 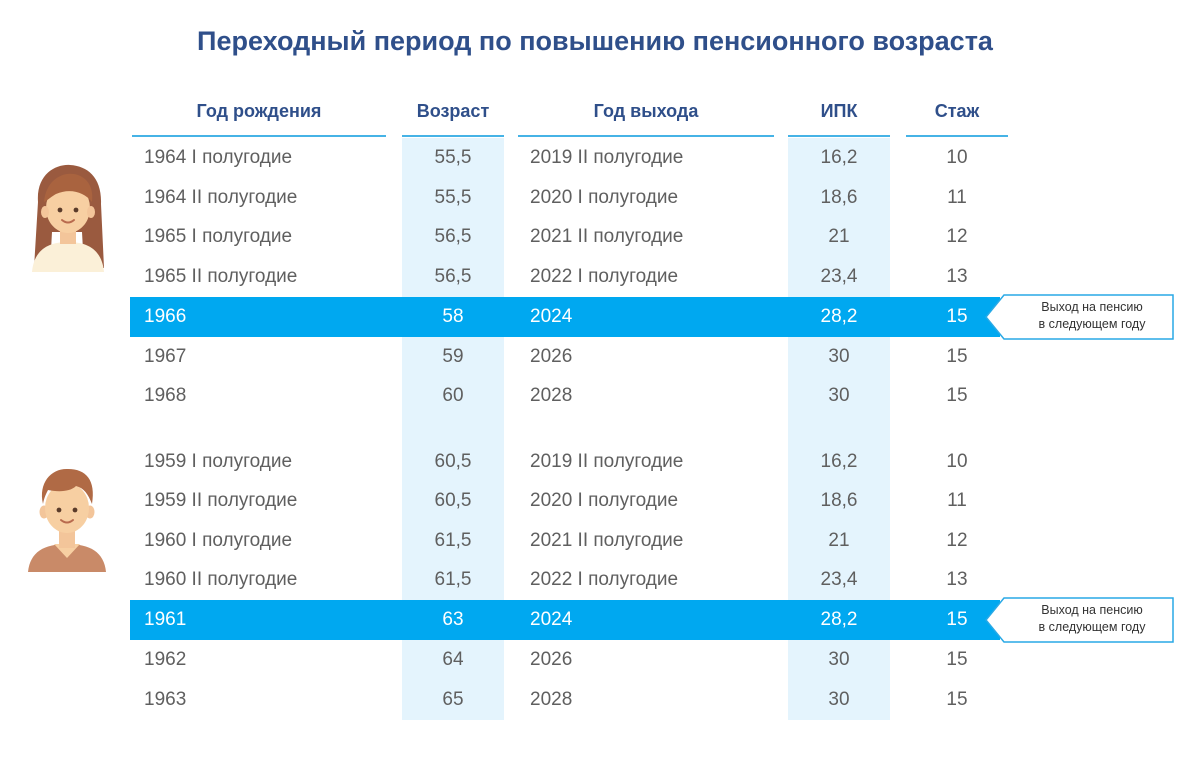 I want to click on men-callout: Выход на пенсию в следующем году, so click(x=1079, y=620).